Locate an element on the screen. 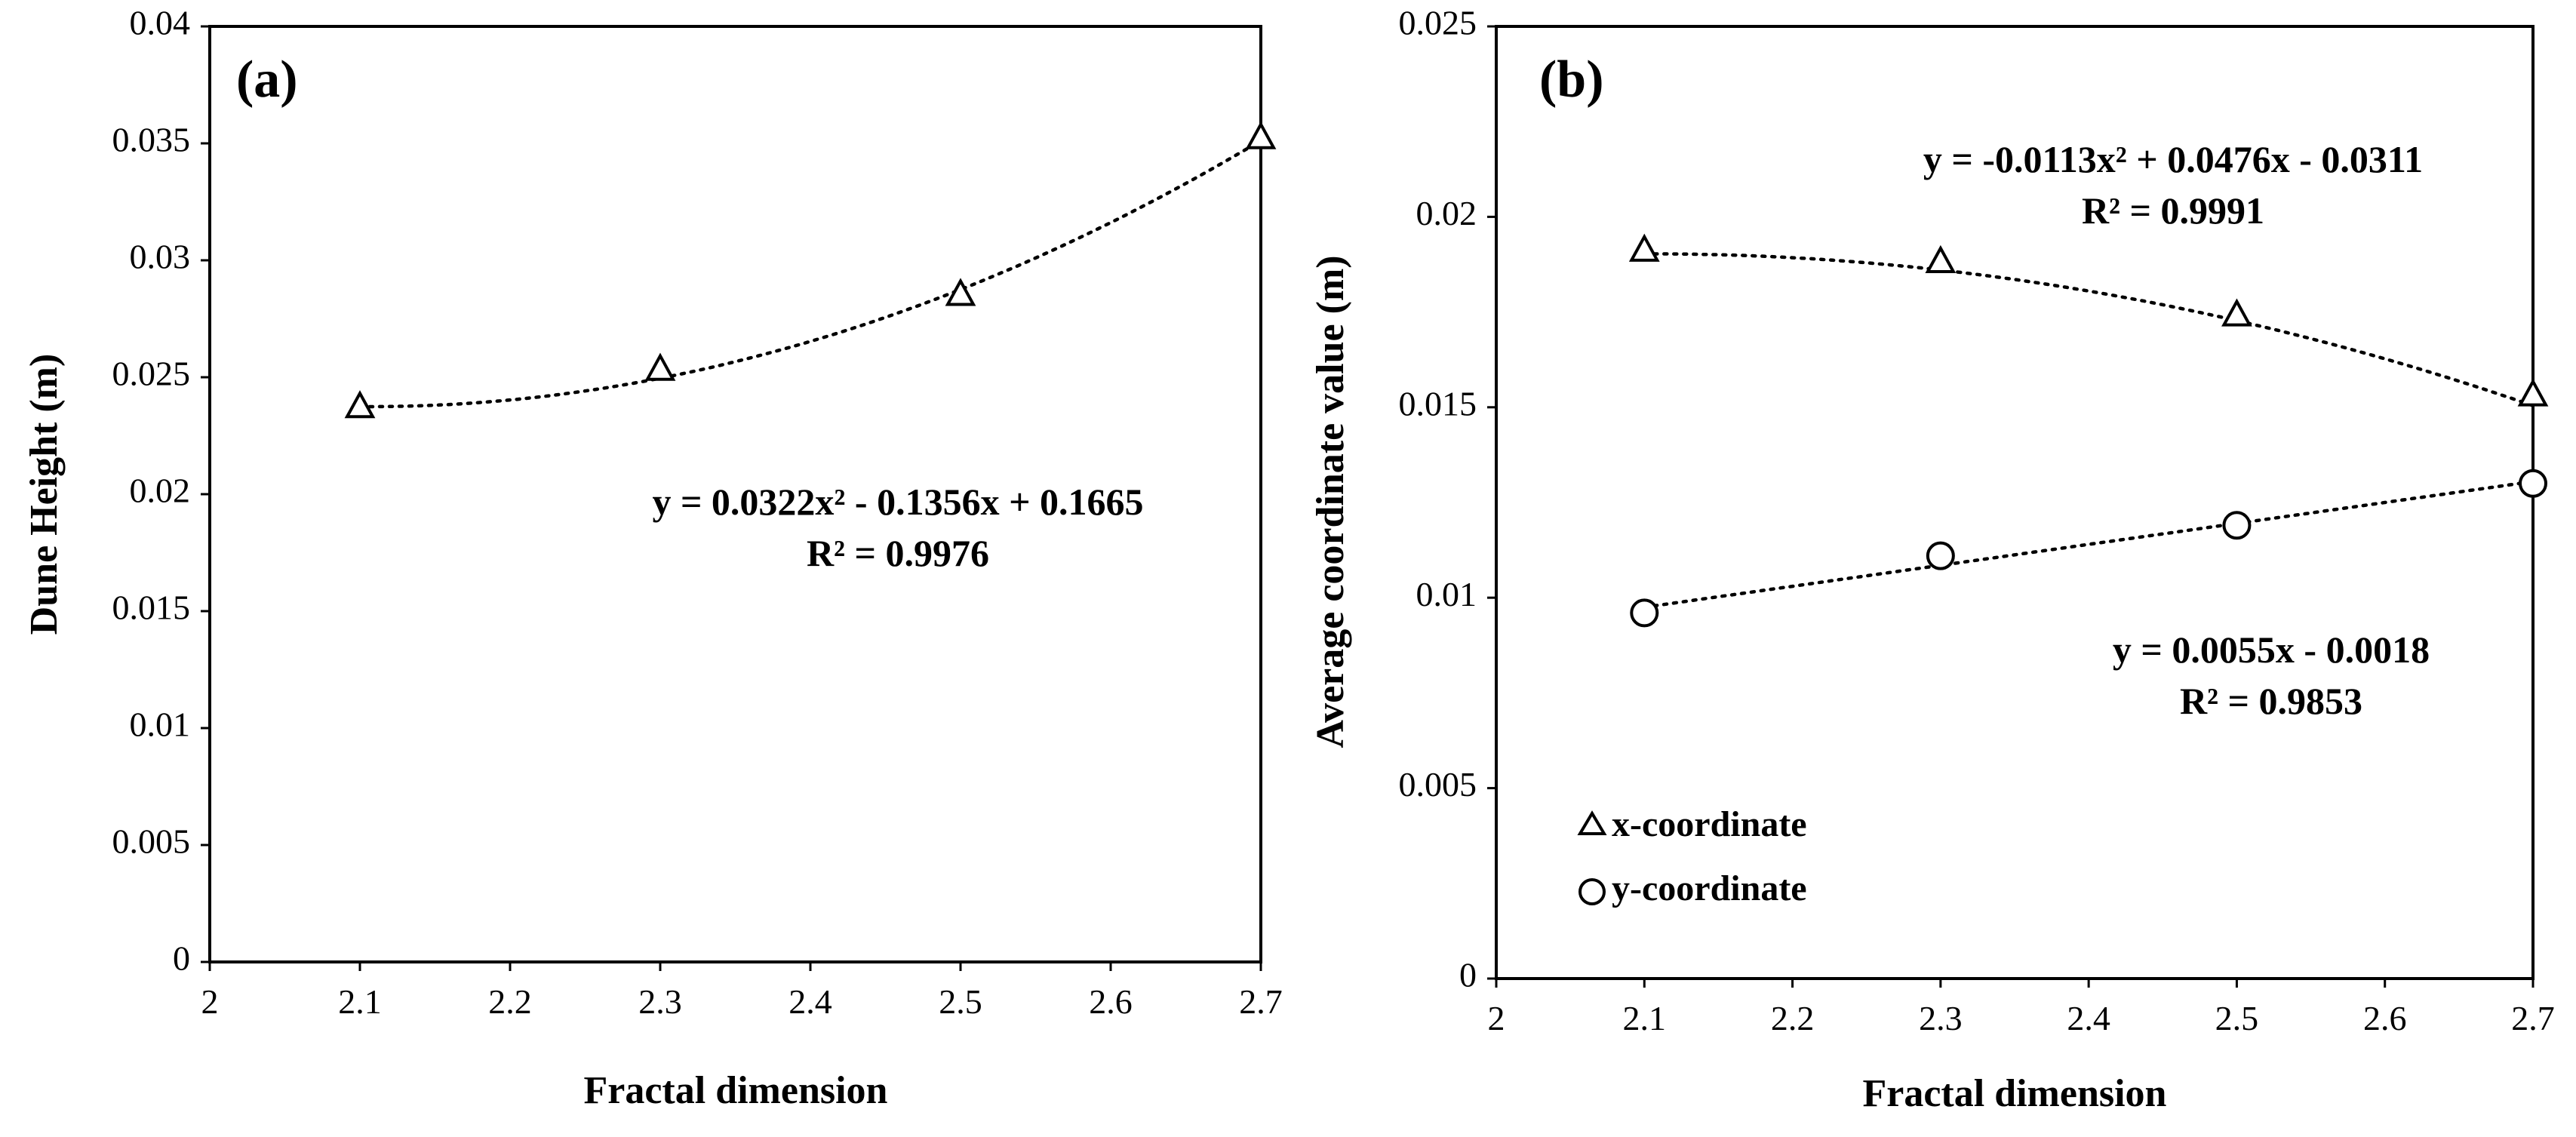 The image size is (2576, 1137). panel-b-y-ticks: 0 0.005 0.01 0.015 0.02 0.025 is located at coordinates (1447, 499).